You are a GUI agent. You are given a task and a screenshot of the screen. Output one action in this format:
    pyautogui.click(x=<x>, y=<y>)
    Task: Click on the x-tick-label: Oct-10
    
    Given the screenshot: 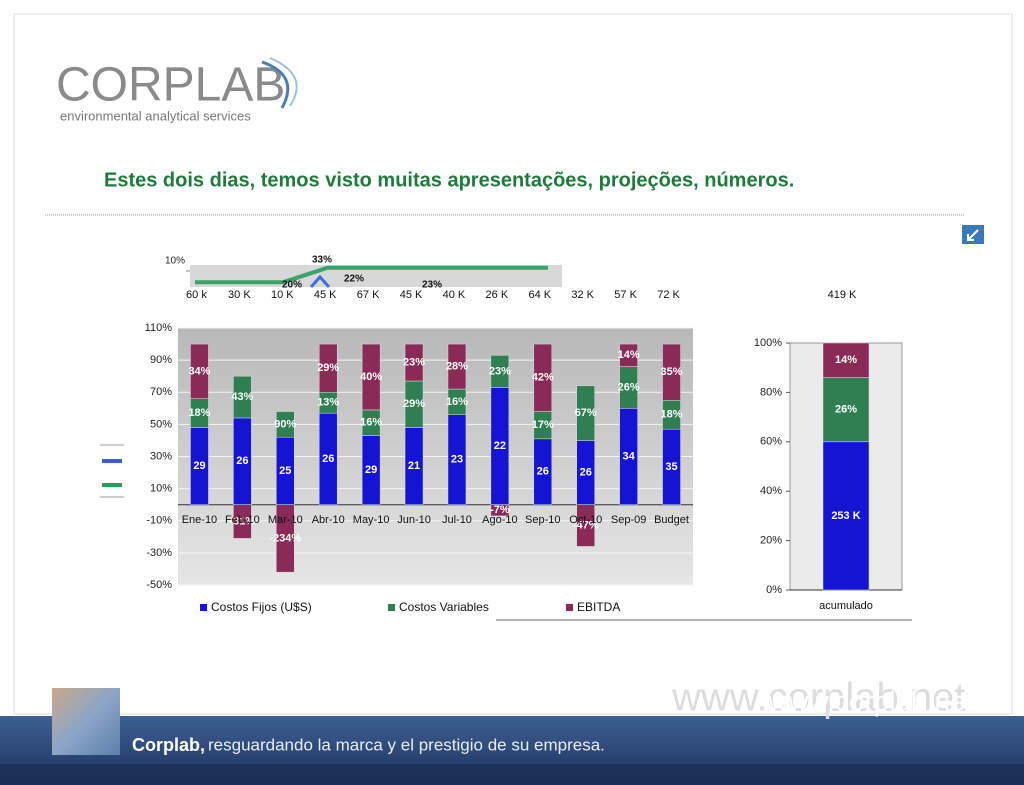 What is the action you would take?
    pyautogui.click(x=585, y=520)
    